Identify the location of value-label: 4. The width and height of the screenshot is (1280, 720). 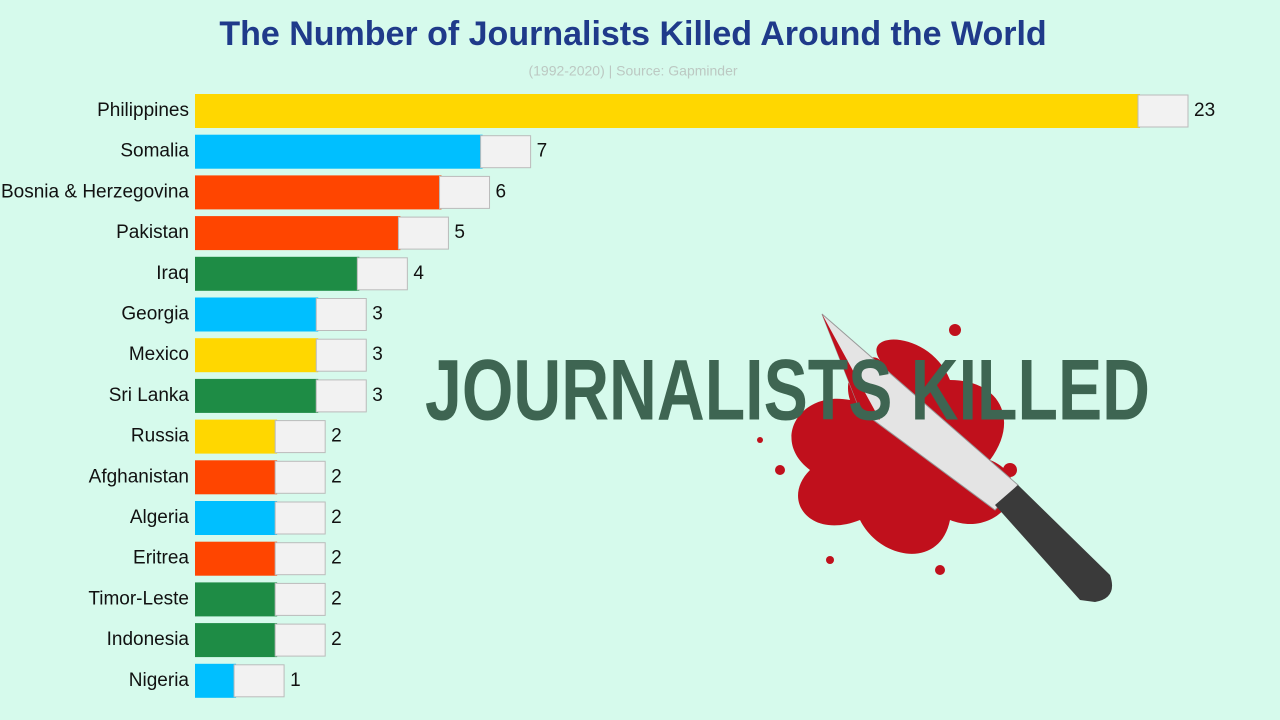
(418, 273).